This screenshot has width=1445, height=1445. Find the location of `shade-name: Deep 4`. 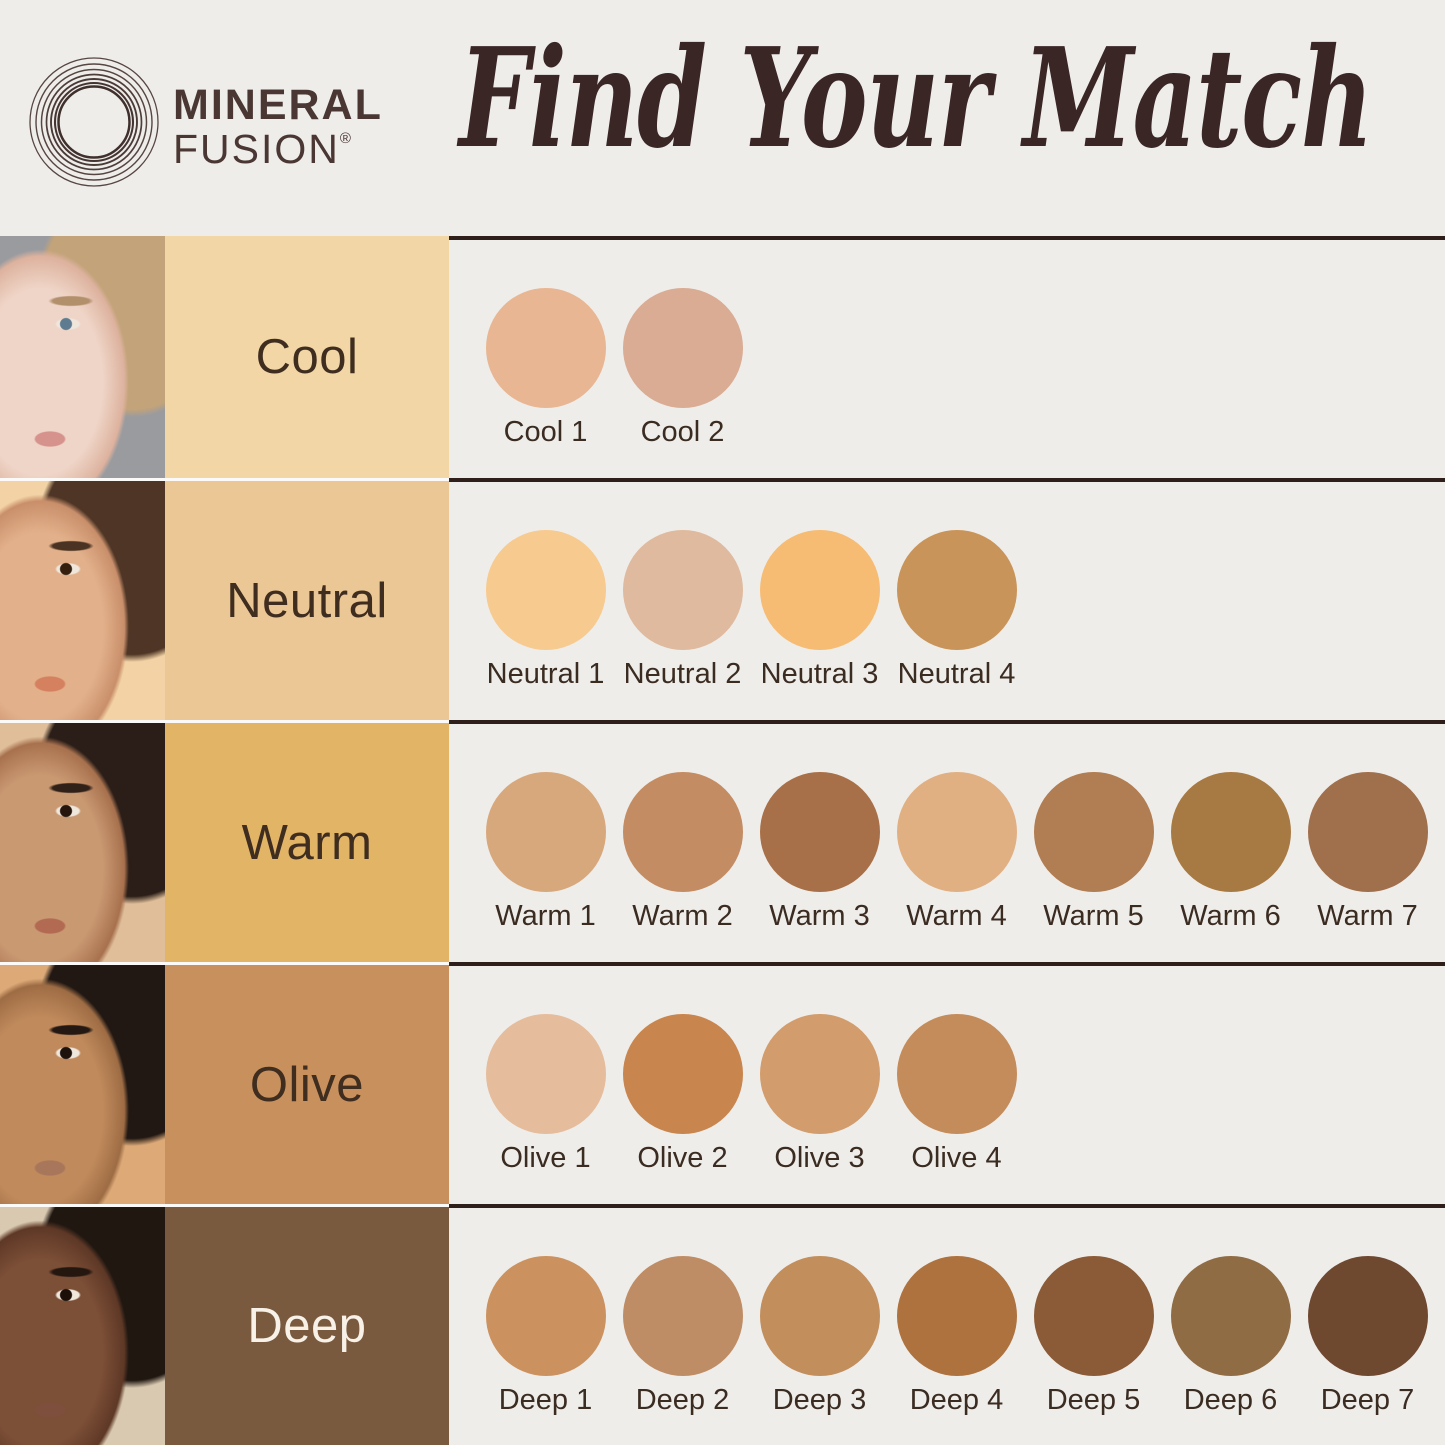

shade-name: Deep 4 is located at coordinates (956, 1400).